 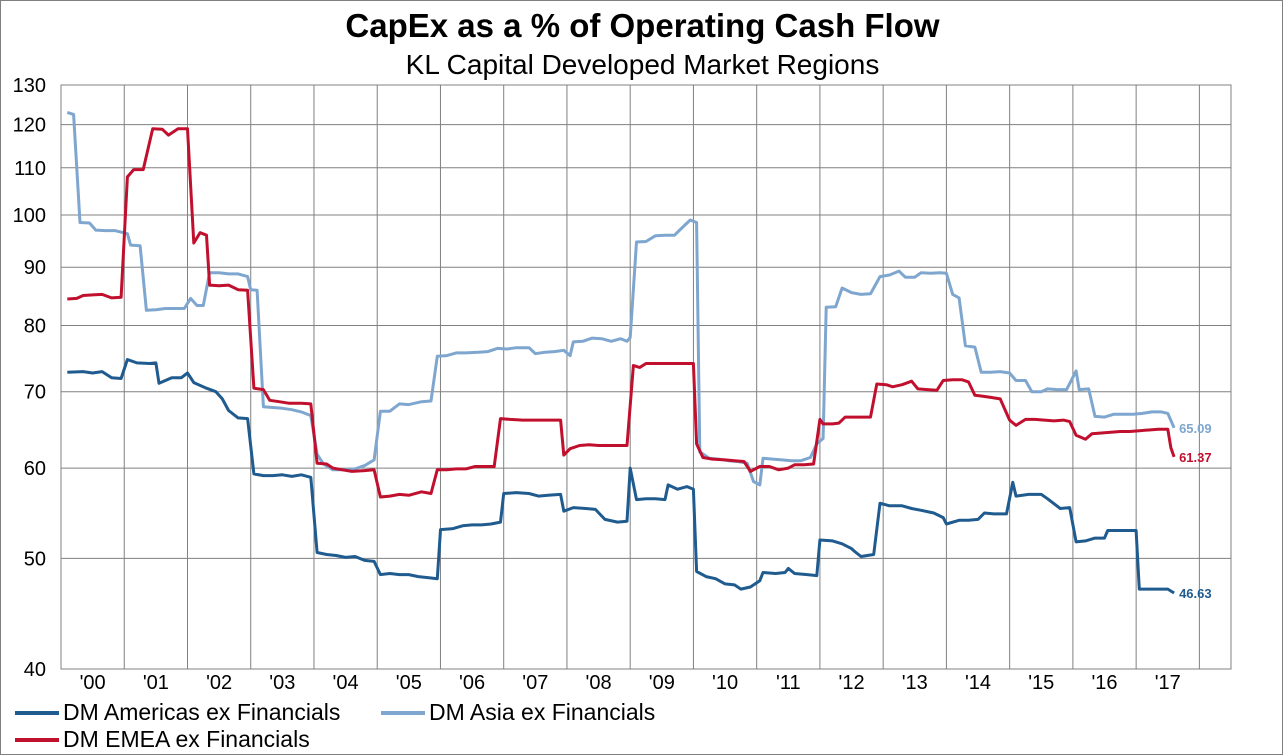 I want to click on x-tick-label: '05, so click(x=409, y=683).